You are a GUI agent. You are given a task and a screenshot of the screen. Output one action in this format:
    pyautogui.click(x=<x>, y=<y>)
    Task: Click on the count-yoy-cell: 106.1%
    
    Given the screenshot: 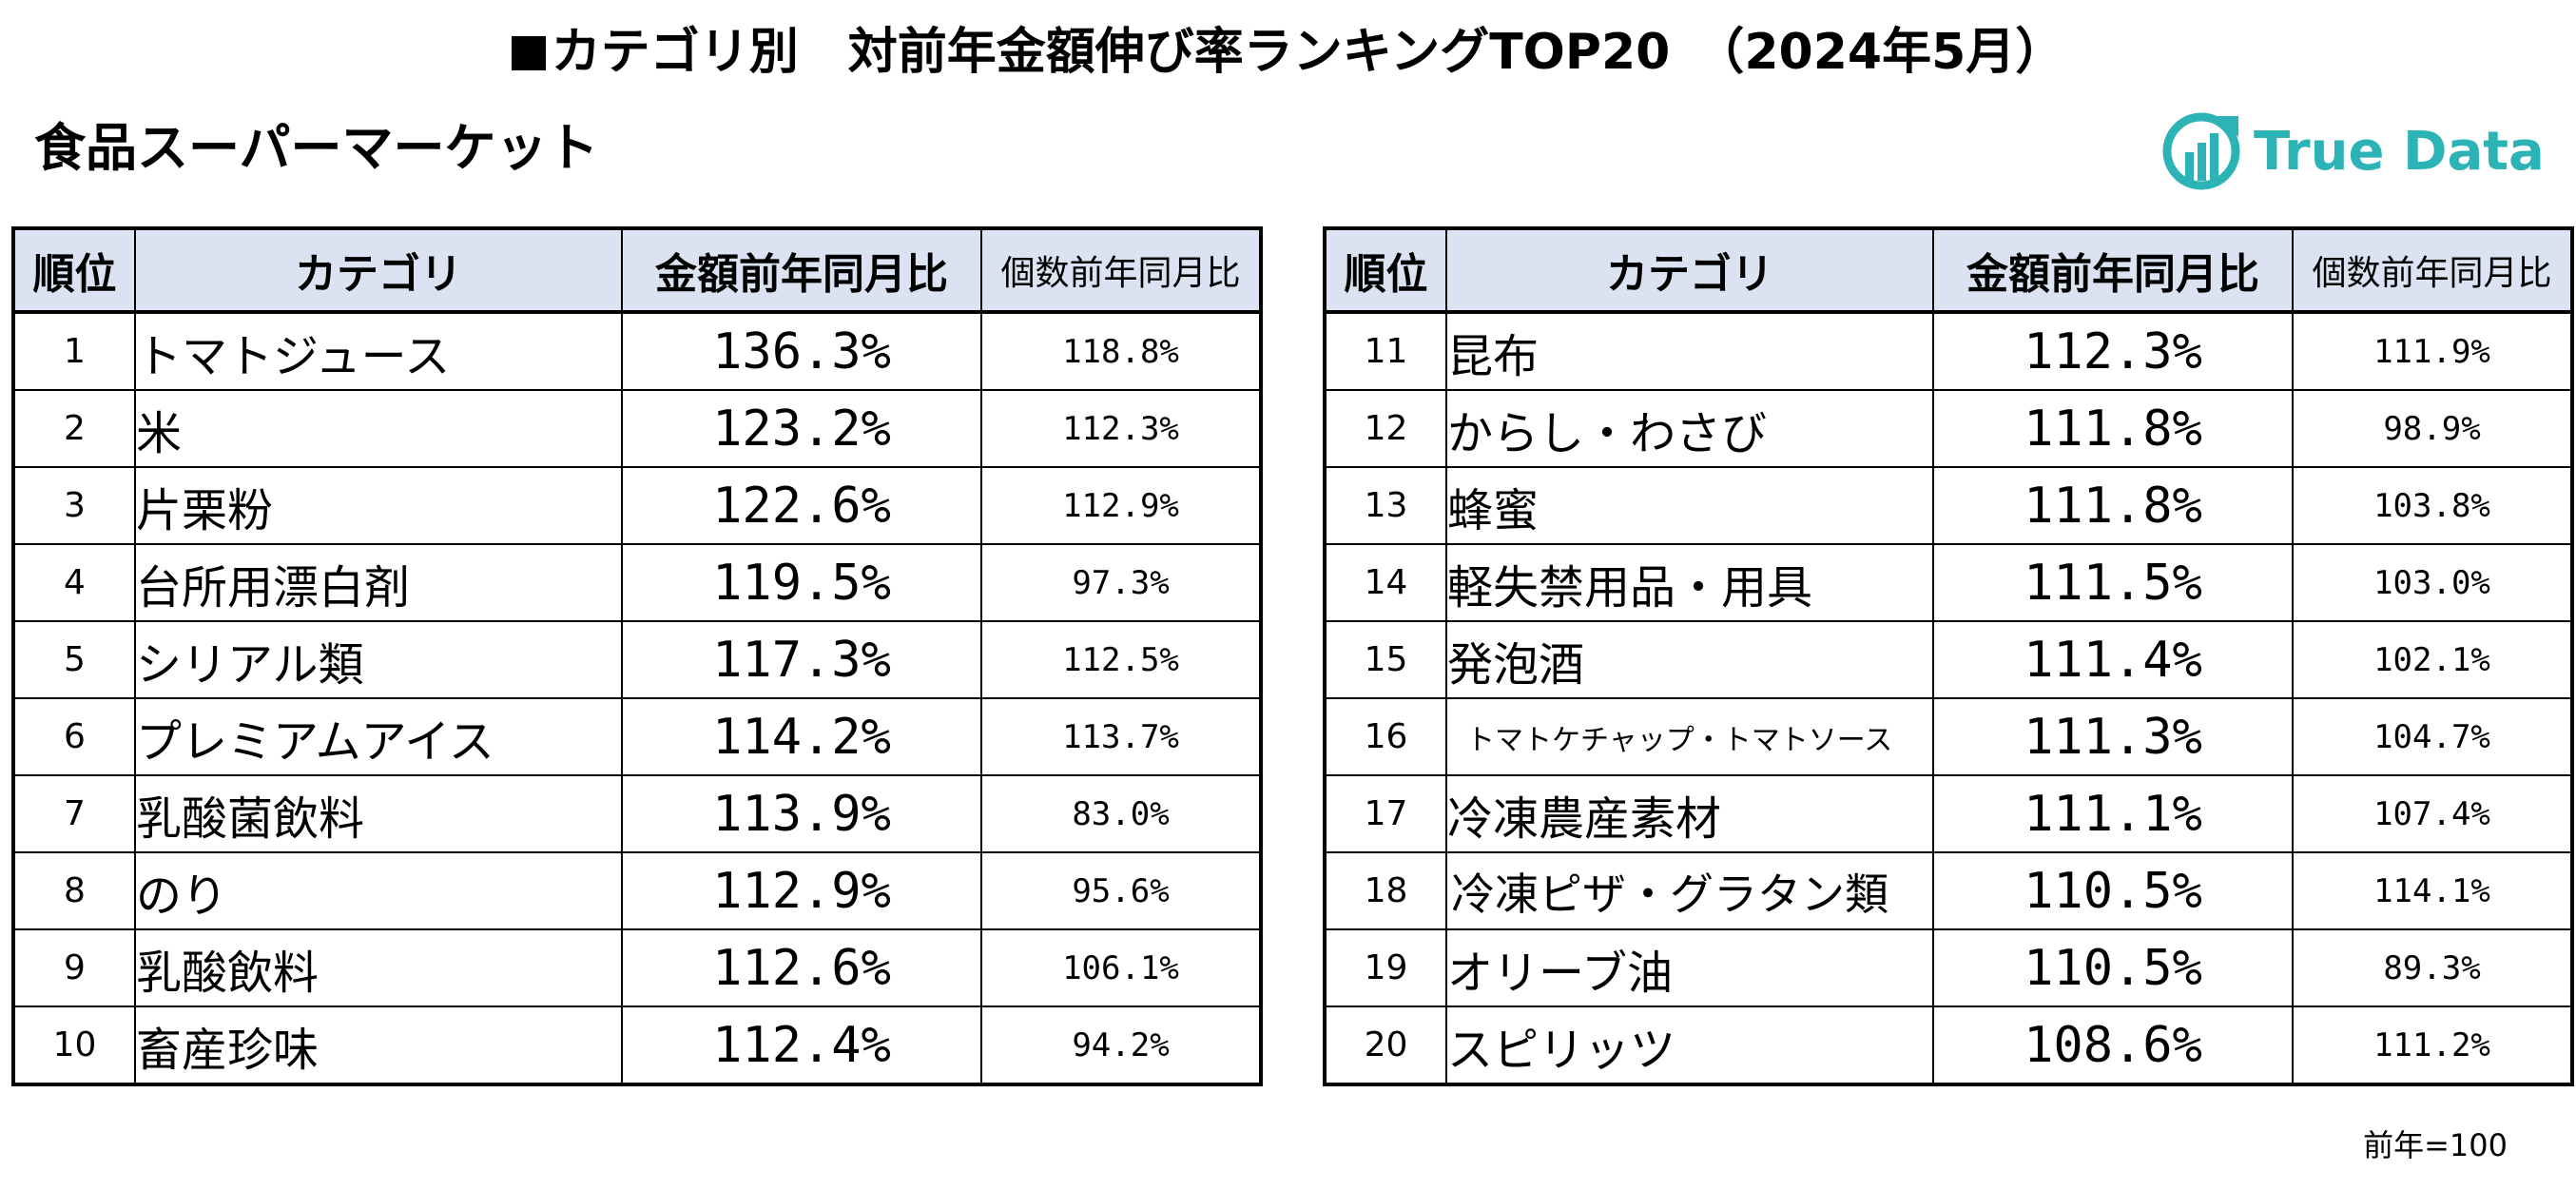 What is the action you would take?
    pyautogui.click(x=1121, y=967)
    